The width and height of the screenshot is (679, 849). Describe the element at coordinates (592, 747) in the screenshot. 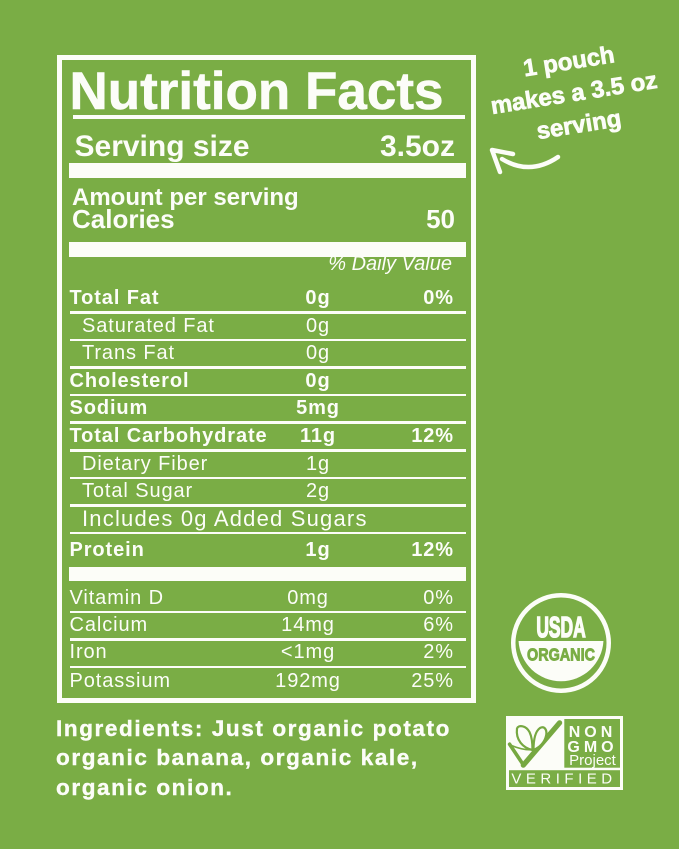

I see `svg-text: GMO` at that location.